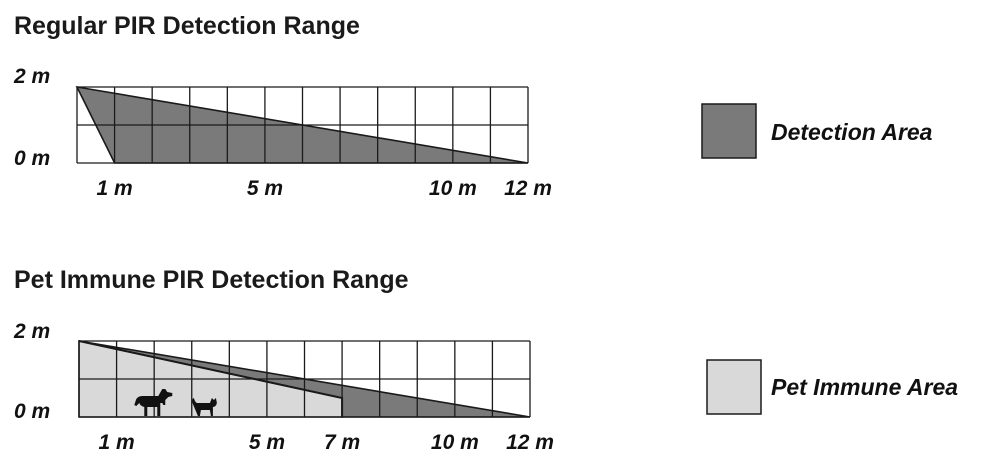 This screenshot has width=1003, height=472. What do you see at coordinates (455, 442) in the screenshot?
I see `pet-x-tick-label: 10 m` at bounding box center [455, 442].